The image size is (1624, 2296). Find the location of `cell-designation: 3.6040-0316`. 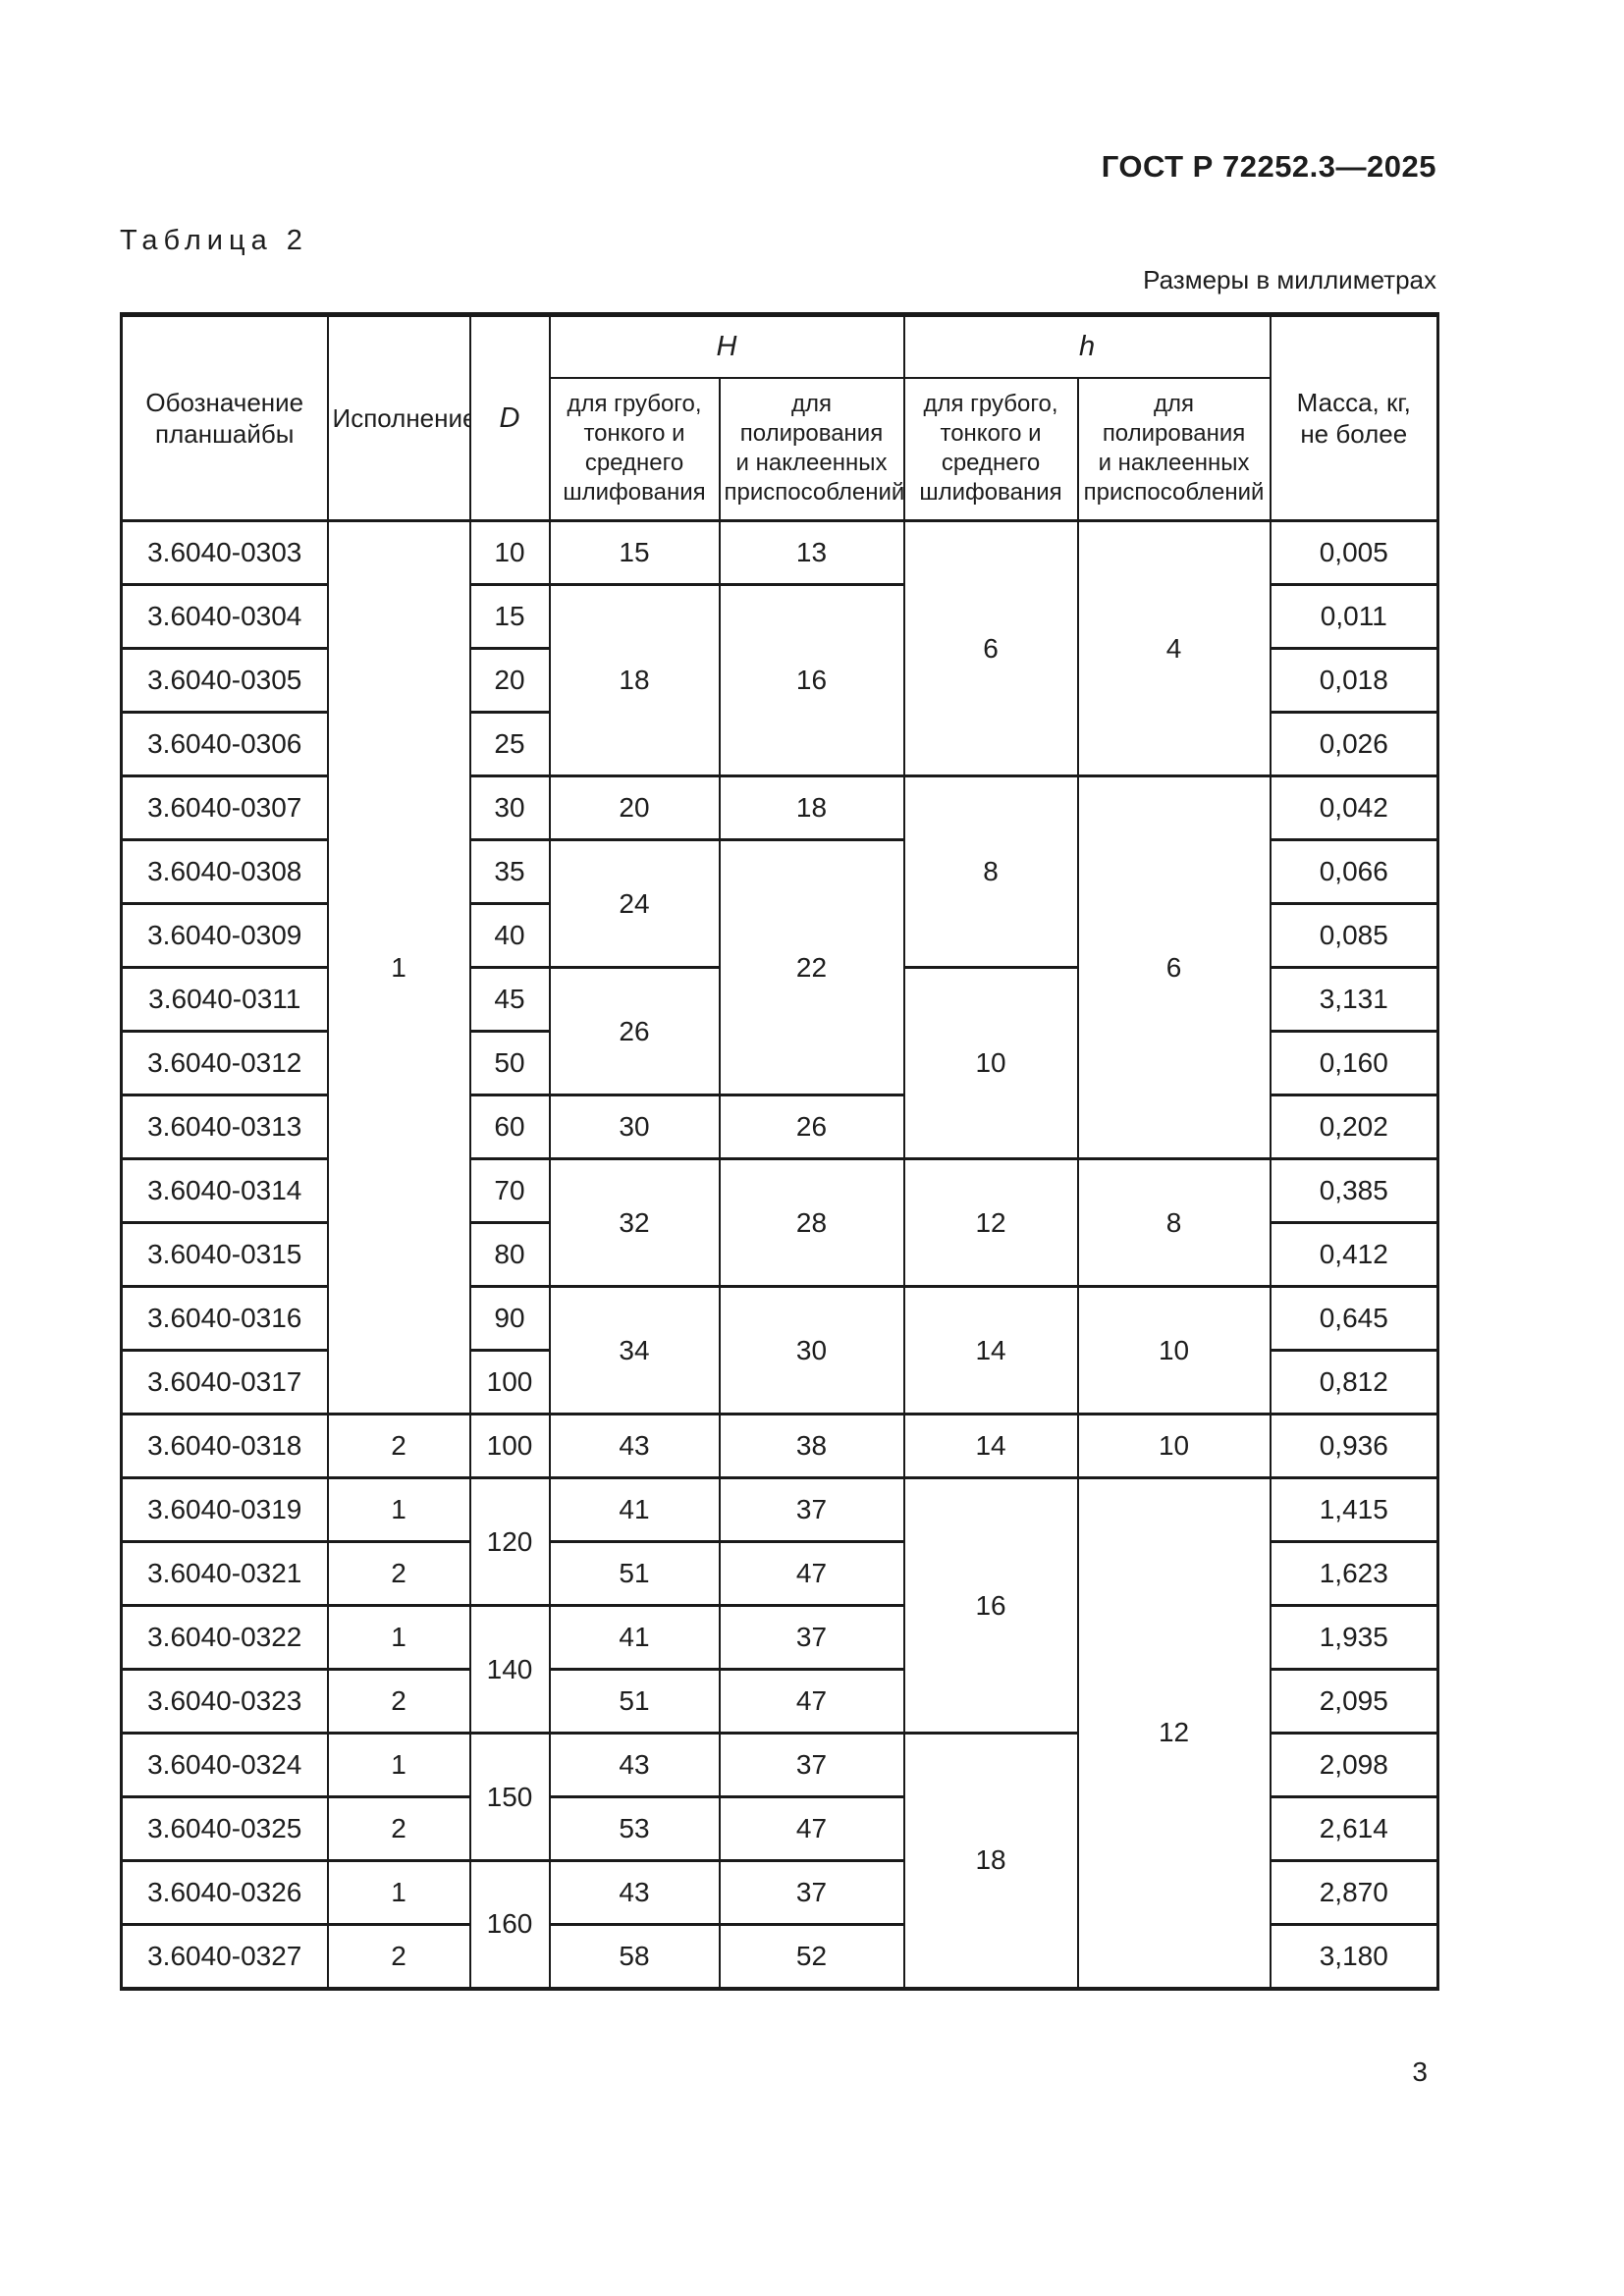

cell-designation: 3.6040-0316 is located at coordinates (224, 1319).